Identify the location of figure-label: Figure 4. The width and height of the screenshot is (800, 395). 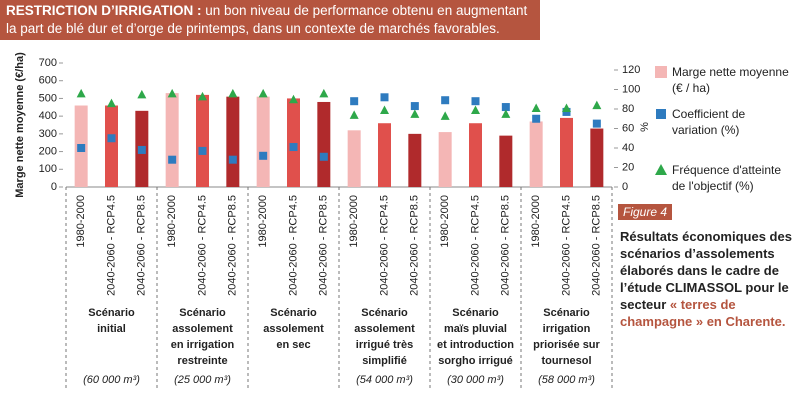
(645, 212).